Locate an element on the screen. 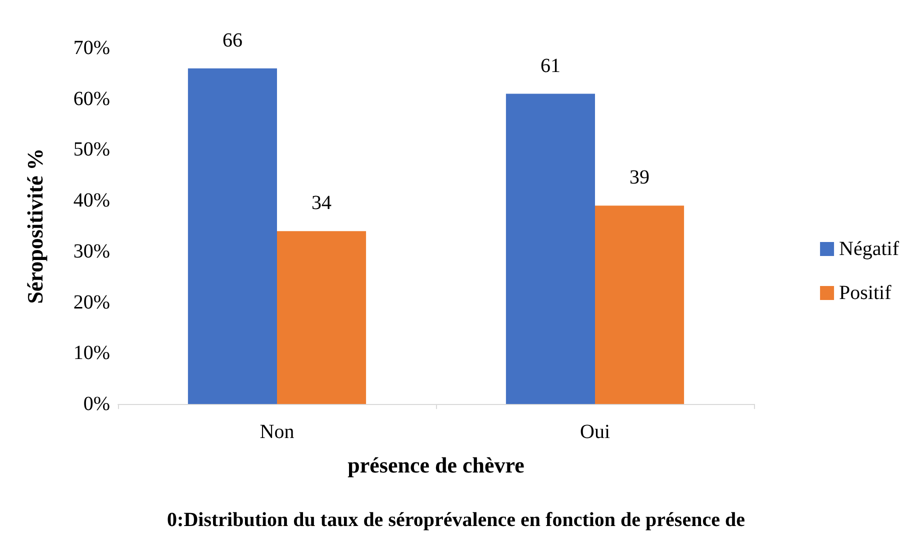 The height and width of the screenshot is (542, 912). y-tick-label: 40% is located at coordinates (91, 201).